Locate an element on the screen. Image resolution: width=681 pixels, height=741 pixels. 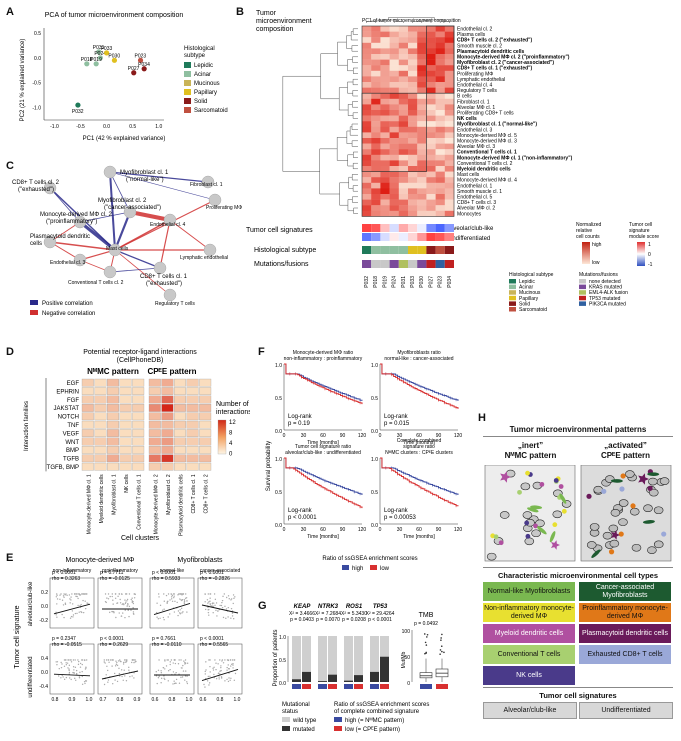
e-xtick: 0.6 is located at coordinates (155, 700).